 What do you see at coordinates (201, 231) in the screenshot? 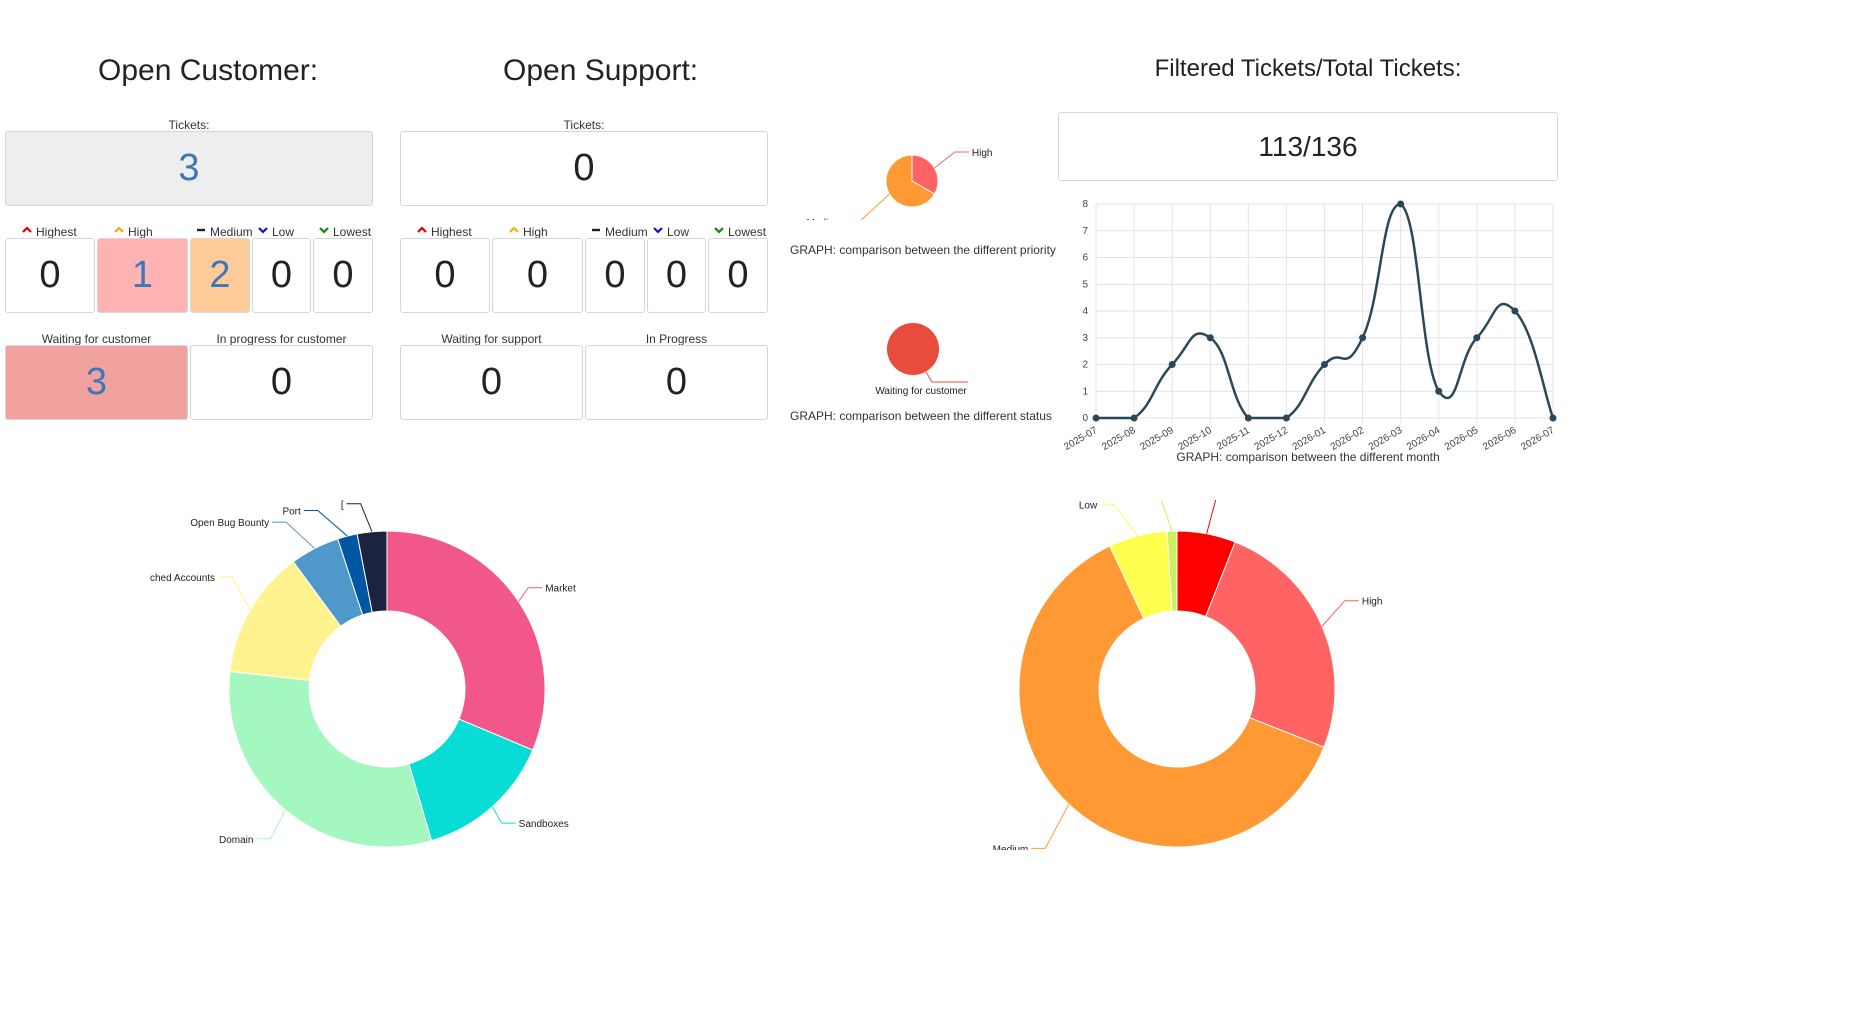
I see `minus-icon` at bounding box center [201, 231].